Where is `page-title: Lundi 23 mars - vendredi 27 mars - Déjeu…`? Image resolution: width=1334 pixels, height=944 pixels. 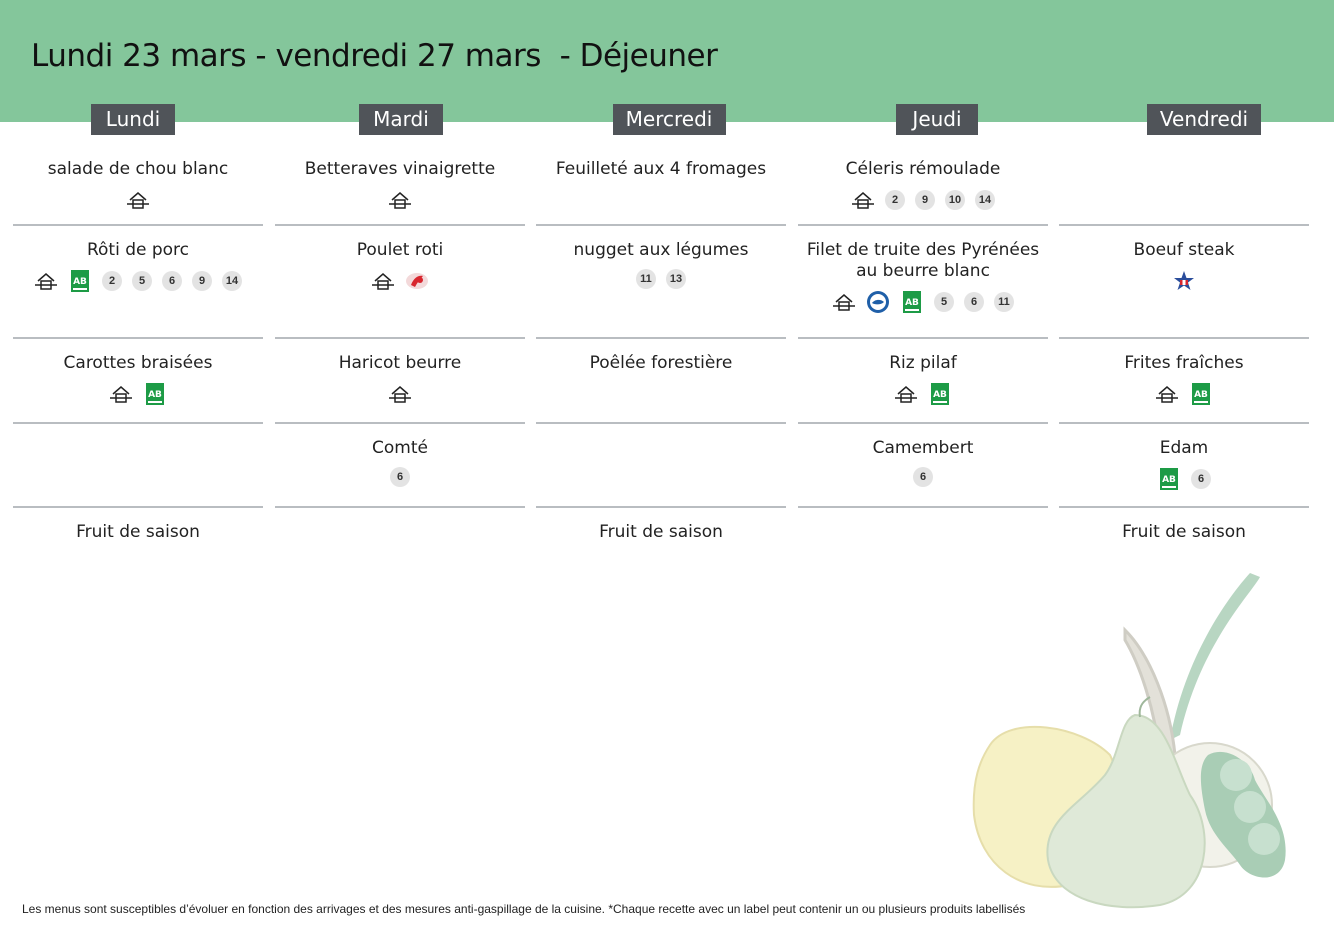 page-title: Lundi 23 mars - vendredi 27 mars - Déjeu… is located at coordinates (374, 56).